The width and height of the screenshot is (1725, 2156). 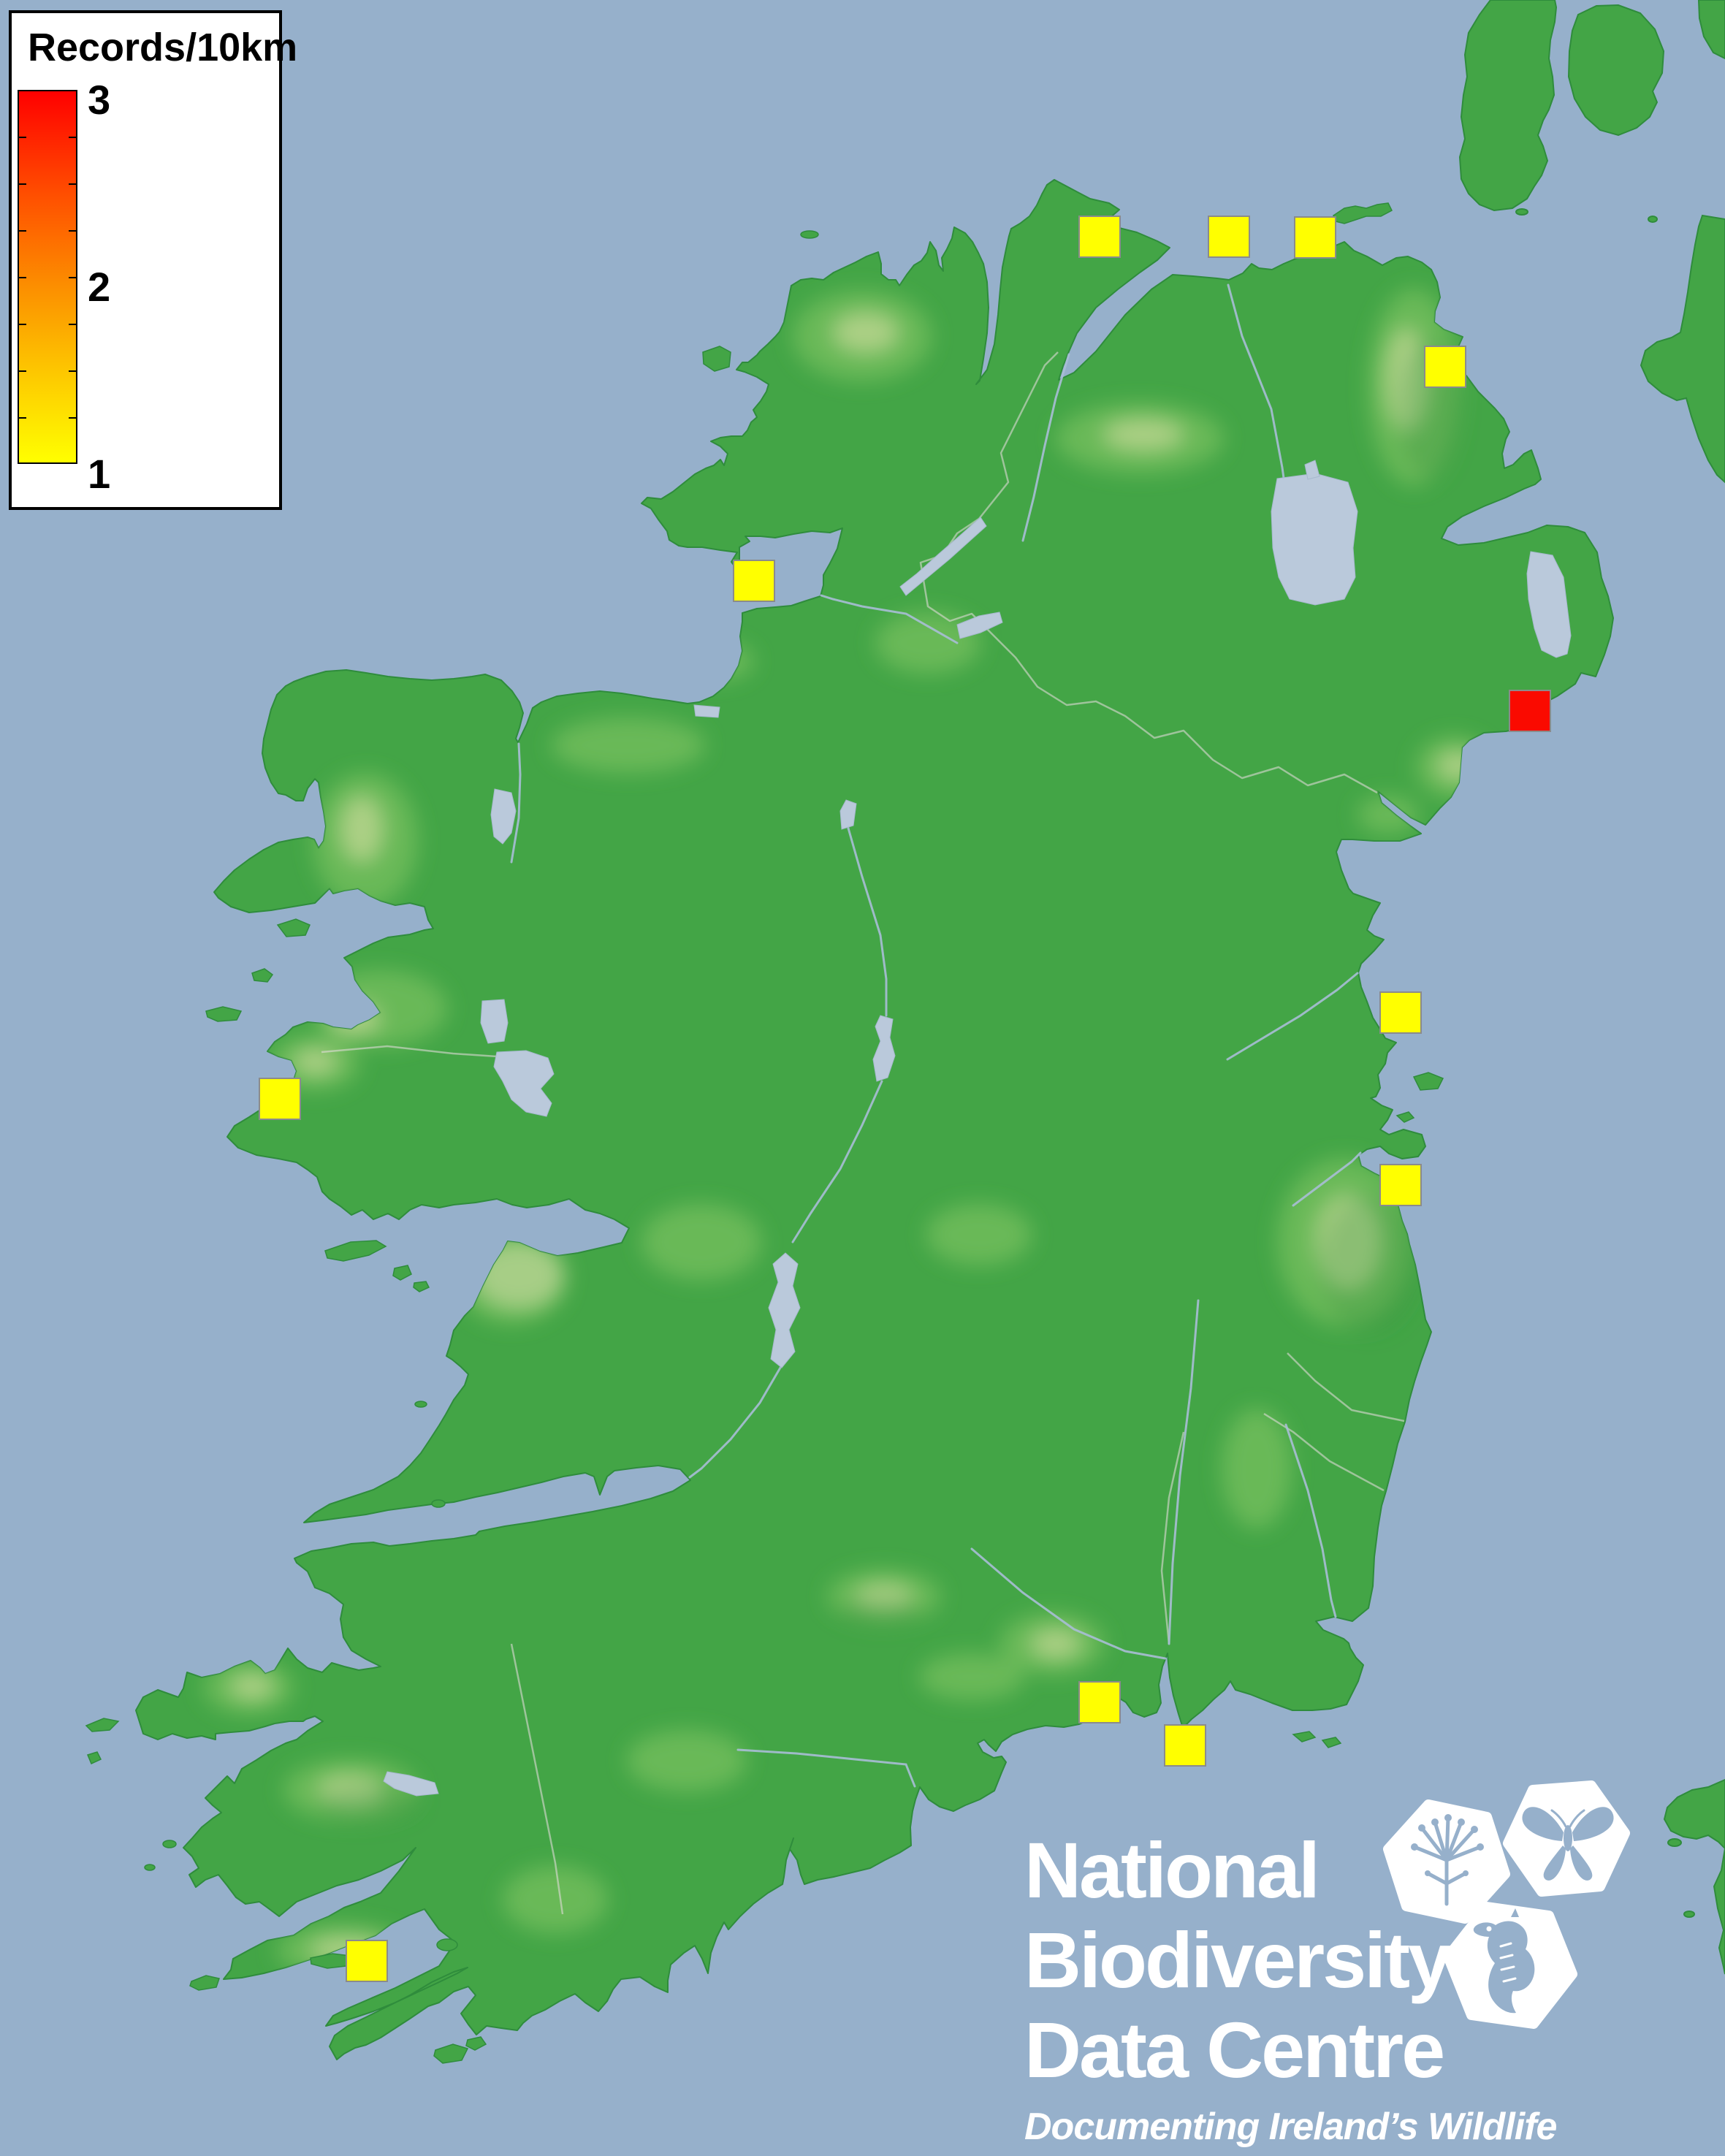 I want to click on irelands-eye, so click(x=1405, y=1117).